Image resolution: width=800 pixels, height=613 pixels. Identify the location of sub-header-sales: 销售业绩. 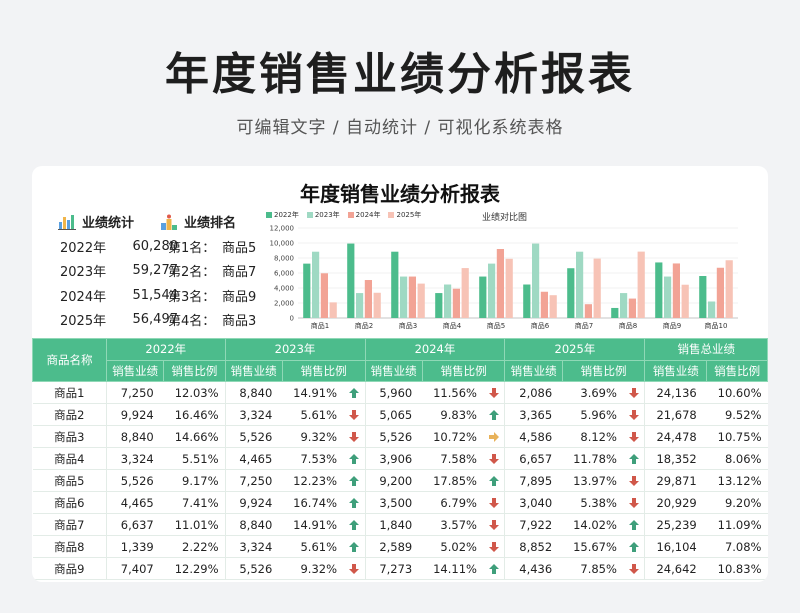
(533, 370).